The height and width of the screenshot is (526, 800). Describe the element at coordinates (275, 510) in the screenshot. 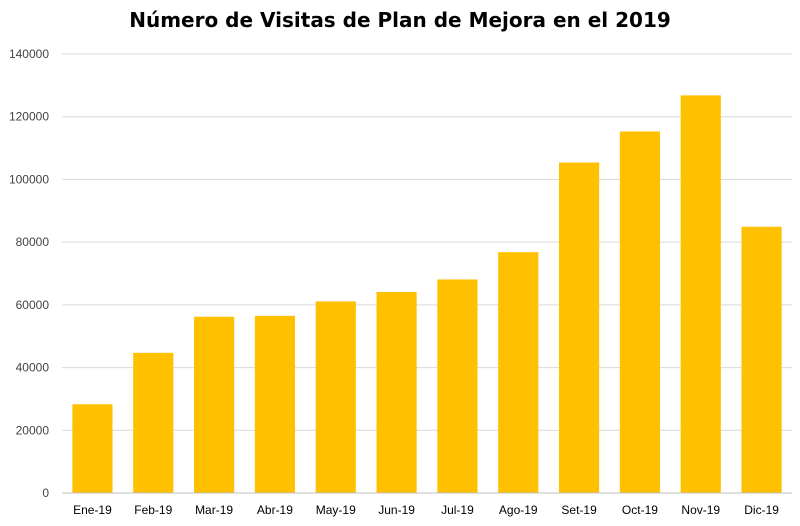

I see `x-tick-label: Abr-19` at that location.